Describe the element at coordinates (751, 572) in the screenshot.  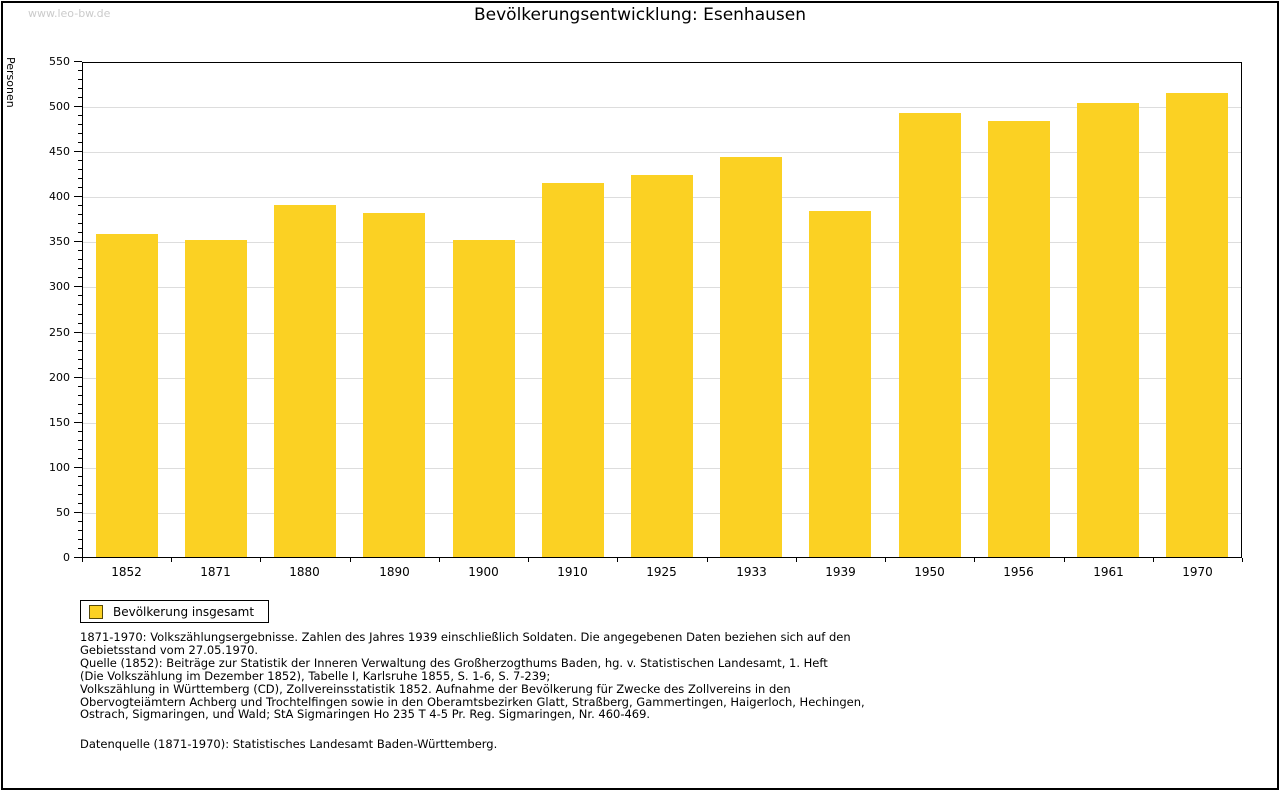
I see `x-axis-label: 1933` at that location.